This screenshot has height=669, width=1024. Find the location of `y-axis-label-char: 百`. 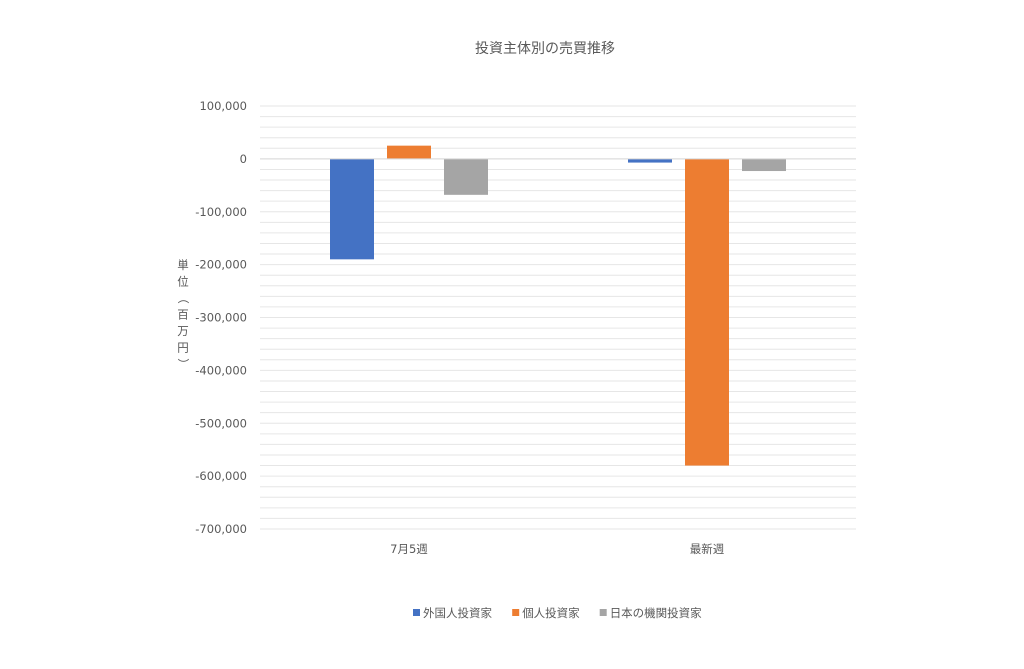

y-axis-label-char: 百 is located at coordinates (183, 315).